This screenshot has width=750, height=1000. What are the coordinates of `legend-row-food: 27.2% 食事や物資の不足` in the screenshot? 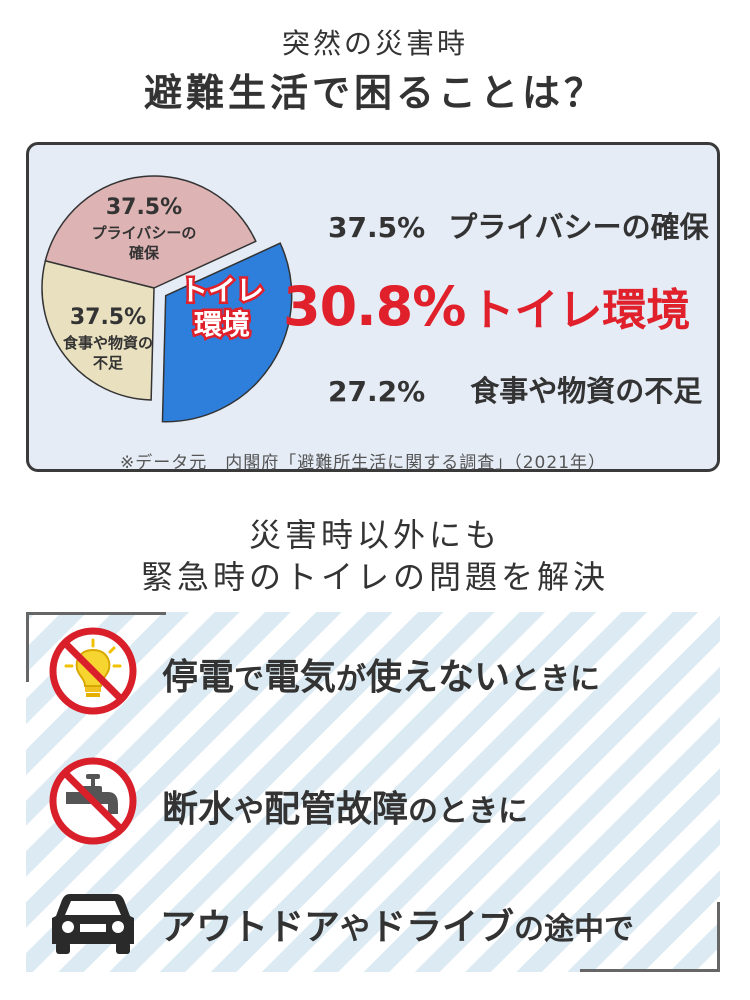 It's located at (515, 389).